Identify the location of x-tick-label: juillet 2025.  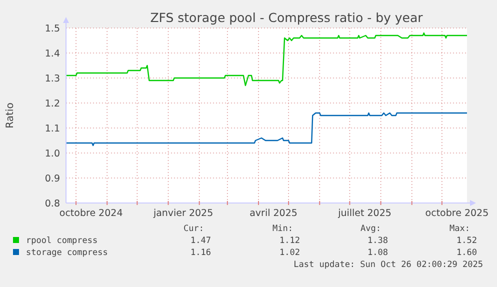
(364, 213).